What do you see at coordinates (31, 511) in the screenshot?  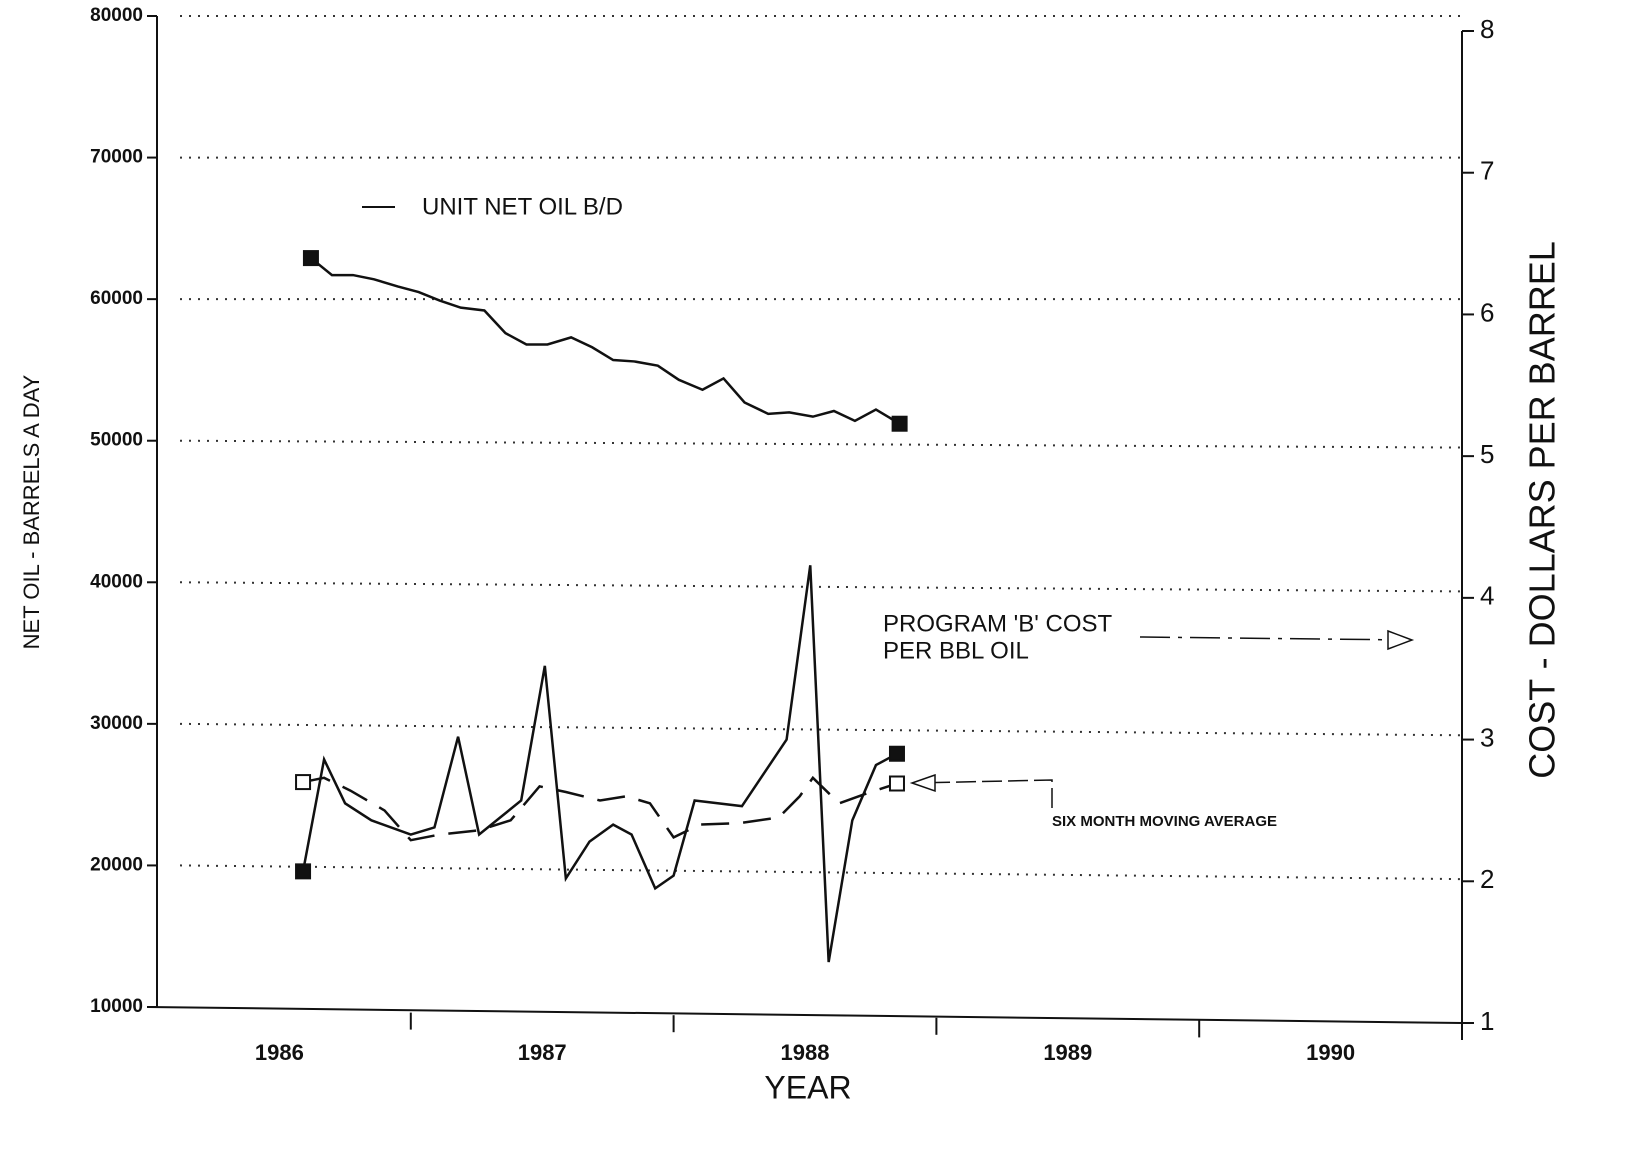 I see `y-axis-label: NET OIL - BARRELS A DAY` at bounding box center [31, 511].